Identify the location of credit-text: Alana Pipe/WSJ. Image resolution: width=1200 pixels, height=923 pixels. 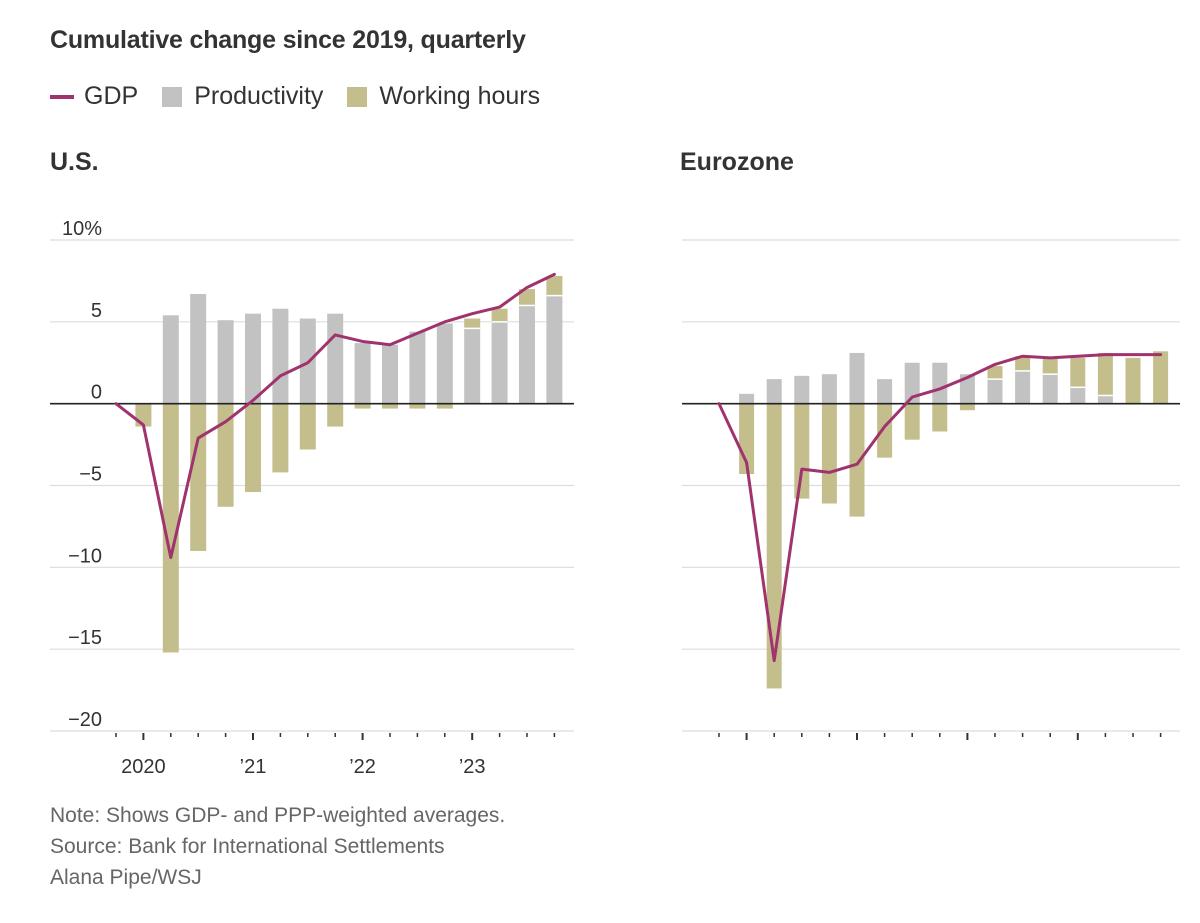
(126, 877).